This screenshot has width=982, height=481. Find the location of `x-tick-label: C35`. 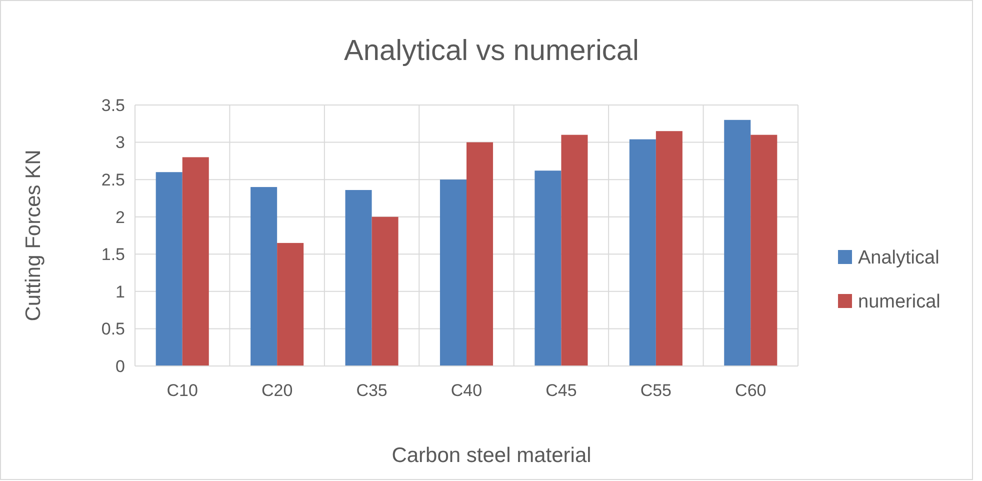

x-tick-label: C35 is located at coordinates (372, 390).